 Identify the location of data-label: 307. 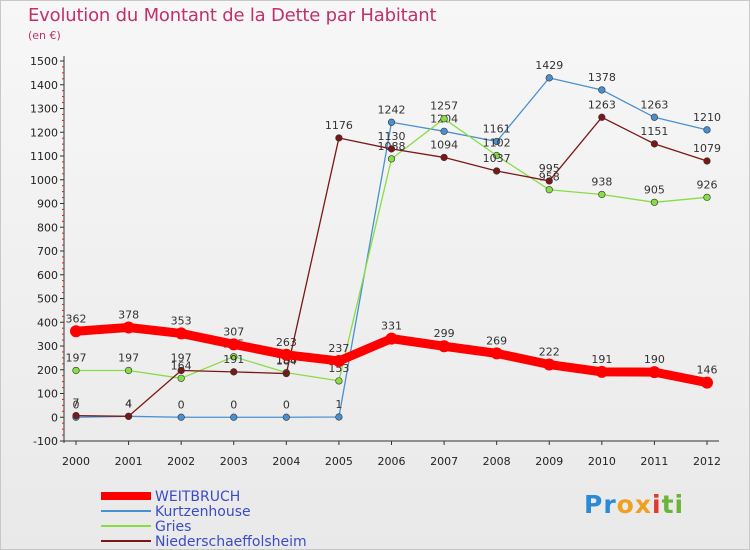
(233, 331).